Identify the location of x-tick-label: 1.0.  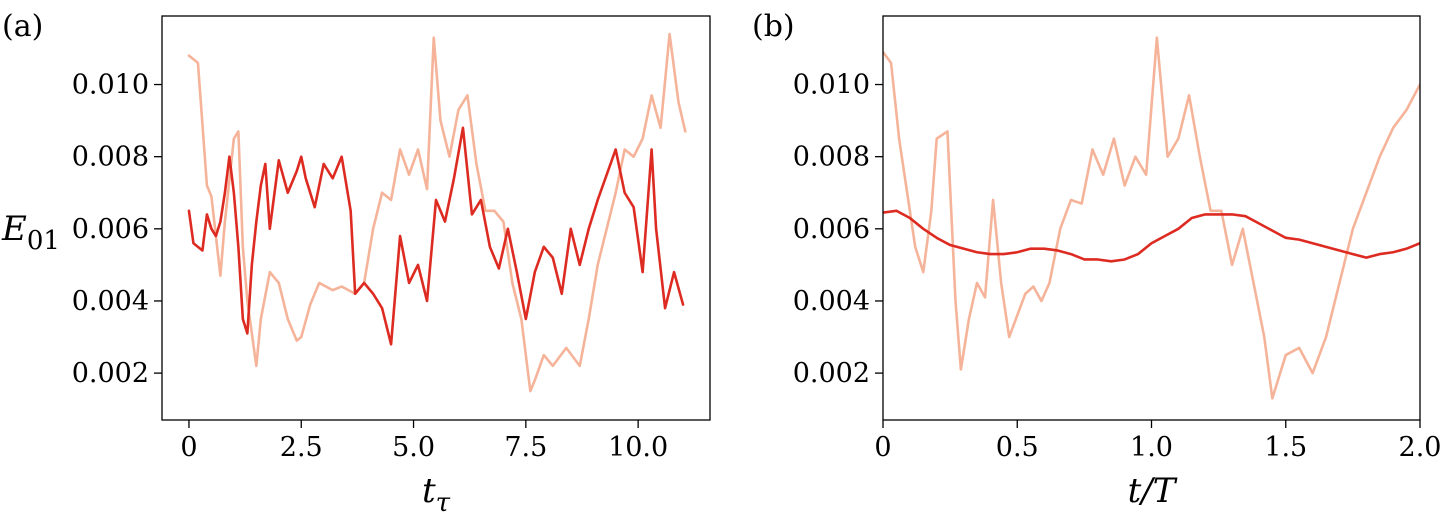
(1151, 447).